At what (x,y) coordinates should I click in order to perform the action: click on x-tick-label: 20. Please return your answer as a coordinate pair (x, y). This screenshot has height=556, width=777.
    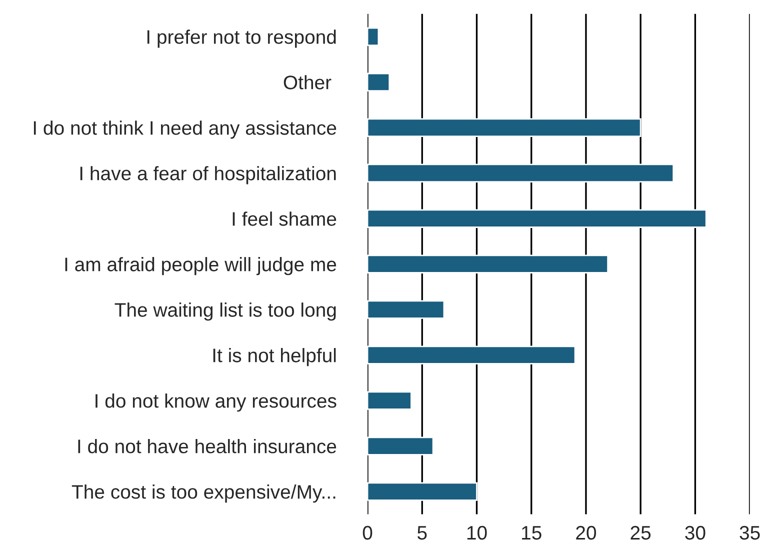
    Looking at the image, I should click on (586, 533).